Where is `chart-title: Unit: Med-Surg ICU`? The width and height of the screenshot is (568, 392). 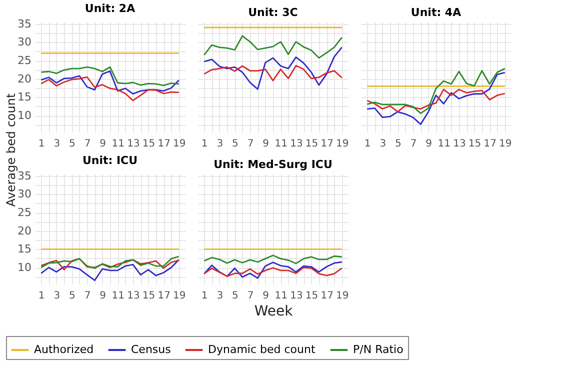
chart-title: Unit: Med-Surg ICU is located at coordinates (273, 164).